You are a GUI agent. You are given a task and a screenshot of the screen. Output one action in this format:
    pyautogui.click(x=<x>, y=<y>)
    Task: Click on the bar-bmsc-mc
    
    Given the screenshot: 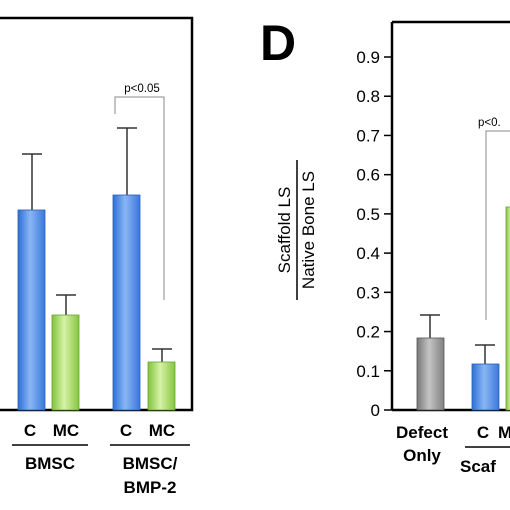 What is the action you would take?
    pyautogui.click(x=65, y=362)
    